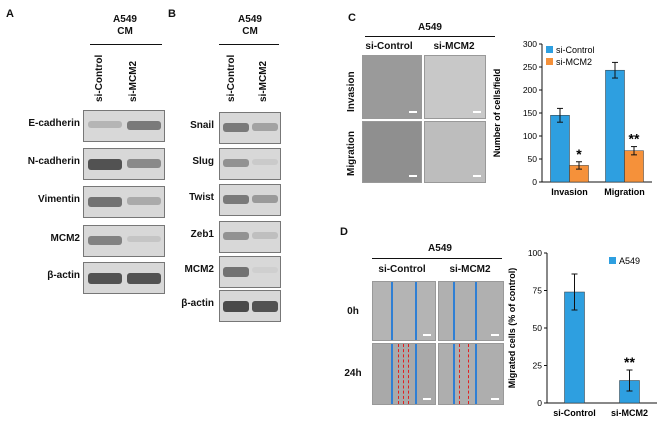 This screenshot has height=429, width=669. I want to click on panel-b-row-label: Slug, so click(203, 161).